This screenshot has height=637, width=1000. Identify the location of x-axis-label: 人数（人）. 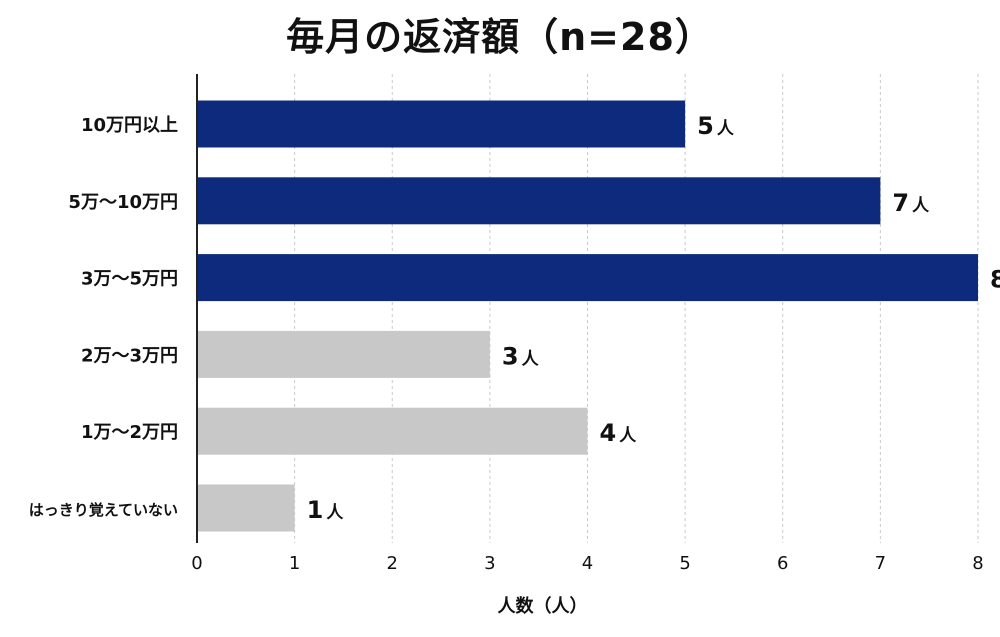
(543, 606).